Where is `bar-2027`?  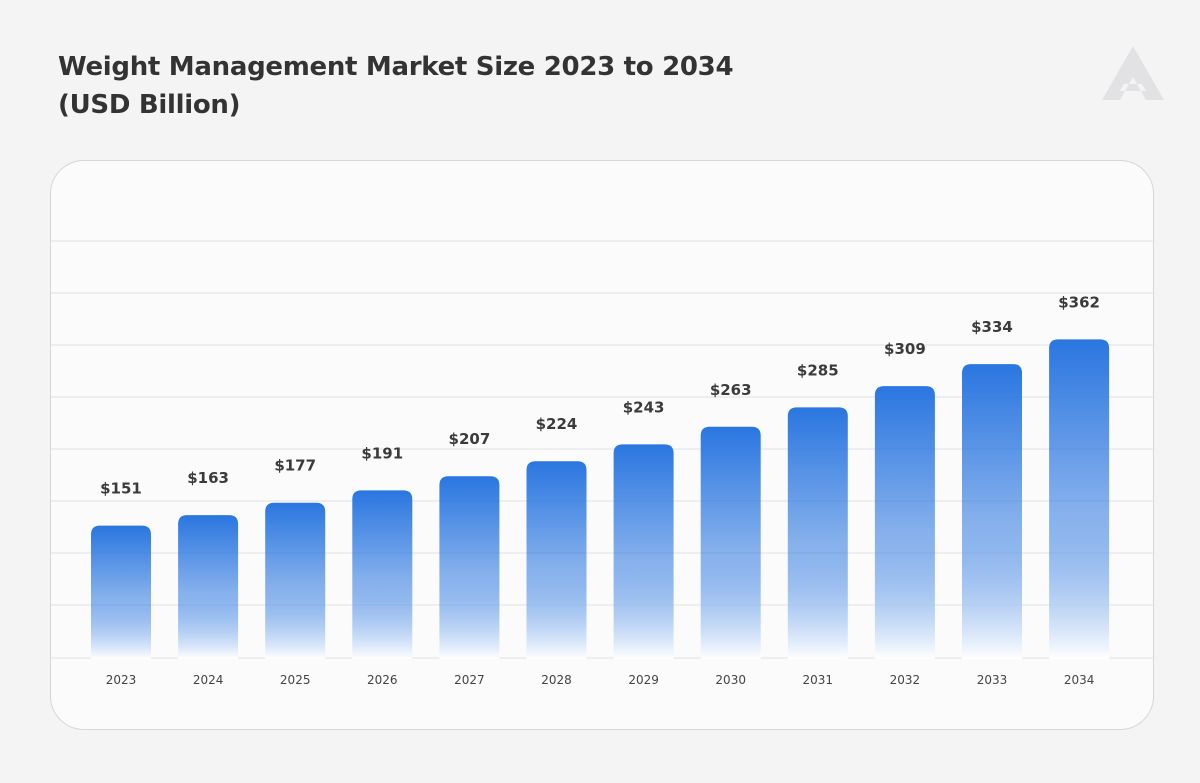
bar-2027 is located at coordinates (469, 567).